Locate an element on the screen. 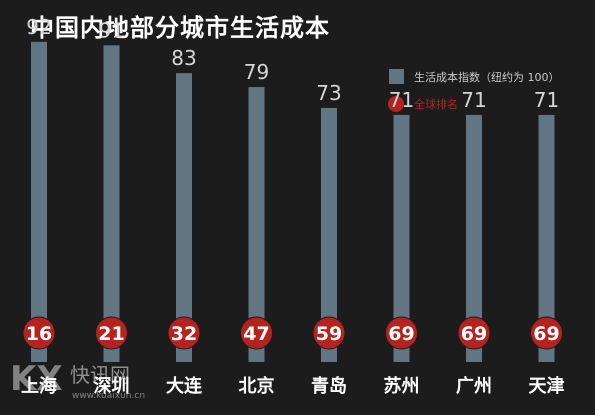  value-label-0: 92 is located at coordinates (38, 27).